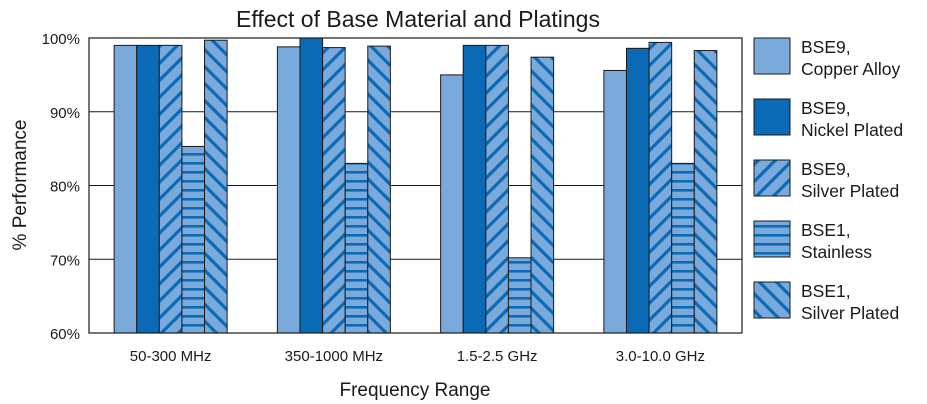  What do you see at coordinates (497, 356) in the screenshot?
I see `x-tick-label: 1.5-2.5 GHz` at bounding box center [497, 356].